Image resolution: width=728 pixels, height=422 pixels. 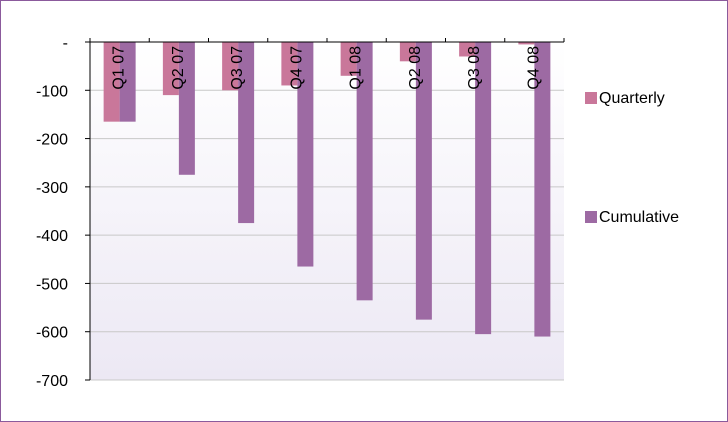 I want to click on category-label: Q3 08, so click(x=474, y=68).